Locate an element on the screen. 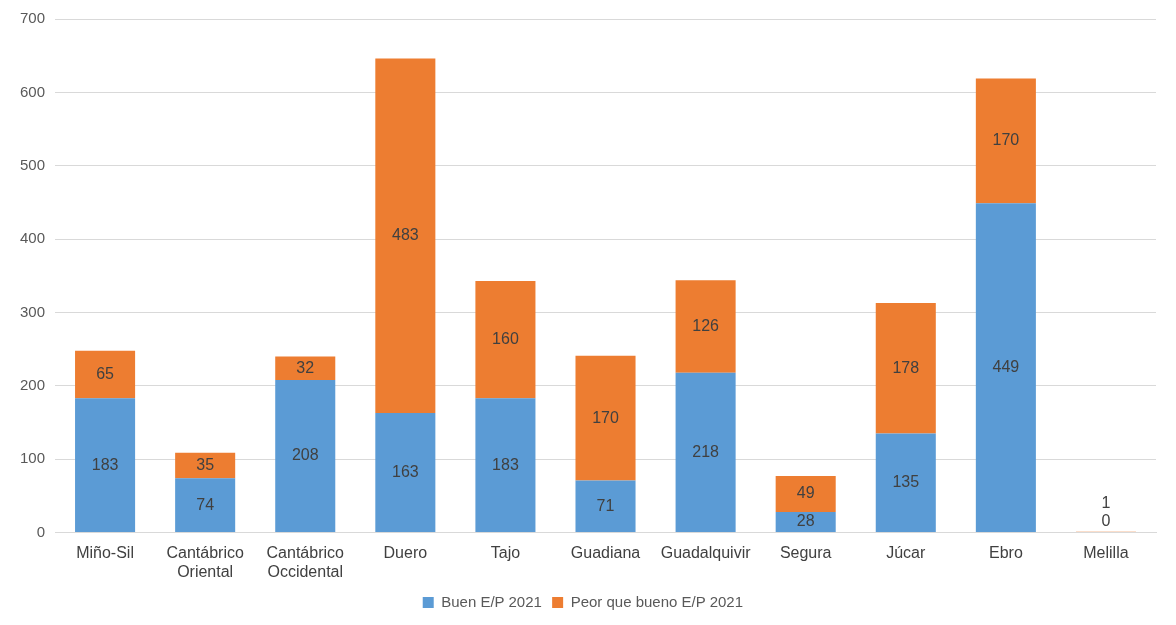 The height and width of the screenshot is (625, 1176). data-label: 0 is located at coordinates (1106, 521).